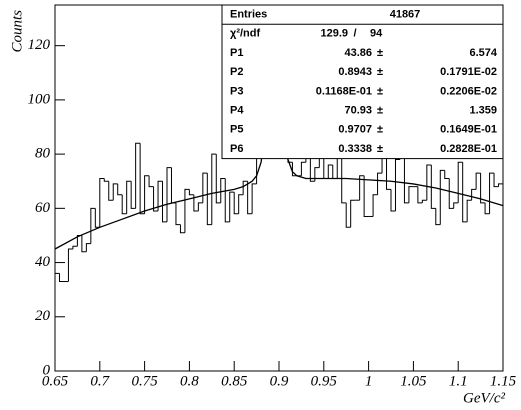 This screenshot has height=410, width=521. I want to click on stats-error: 0.1649E-01, so click(468, 130).